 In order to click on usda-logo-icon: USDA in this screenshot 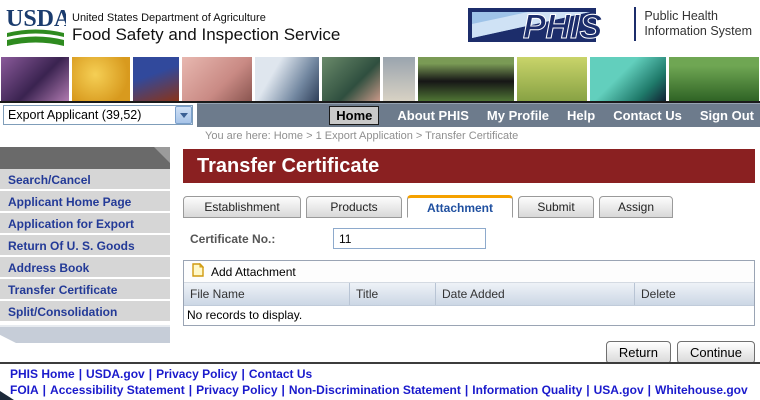, I will do `click(39, 30)`.